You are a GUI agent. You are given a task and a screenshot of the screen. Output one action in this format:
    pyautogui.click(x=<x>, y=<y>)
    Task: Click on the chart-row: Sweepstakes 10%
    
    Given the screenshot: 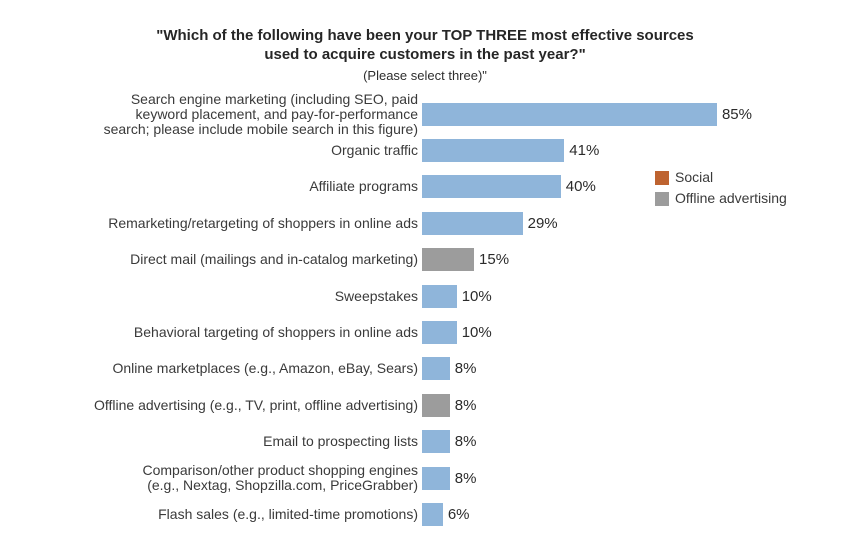 What is the action you would take?
    pyautogui.click(x=425, y=296)
    